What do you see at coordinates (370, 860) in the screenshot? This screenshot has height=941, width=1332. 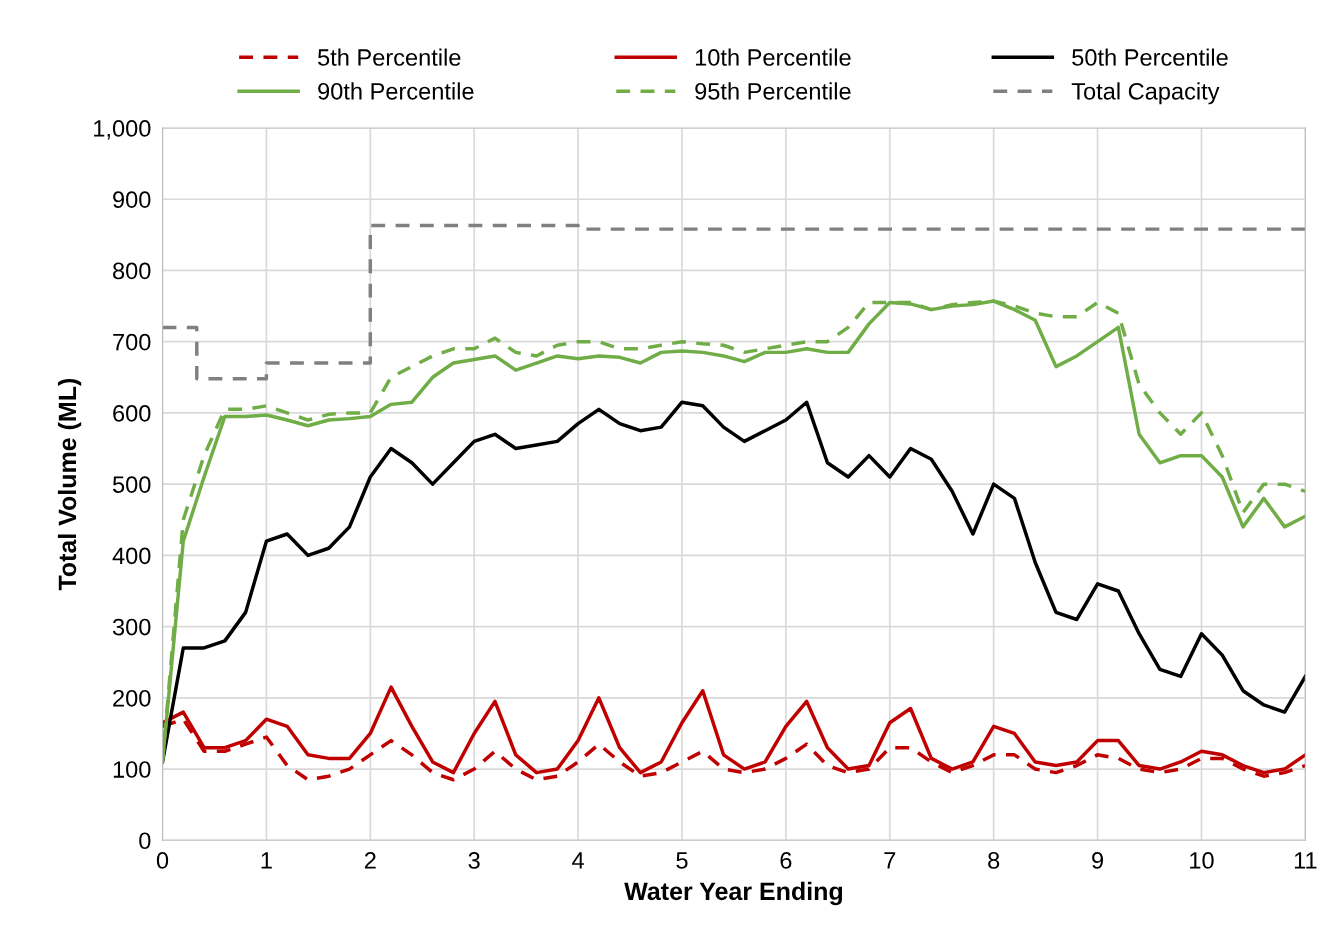 I see `x-tick-label: 2` at bounding box center [370, 860].